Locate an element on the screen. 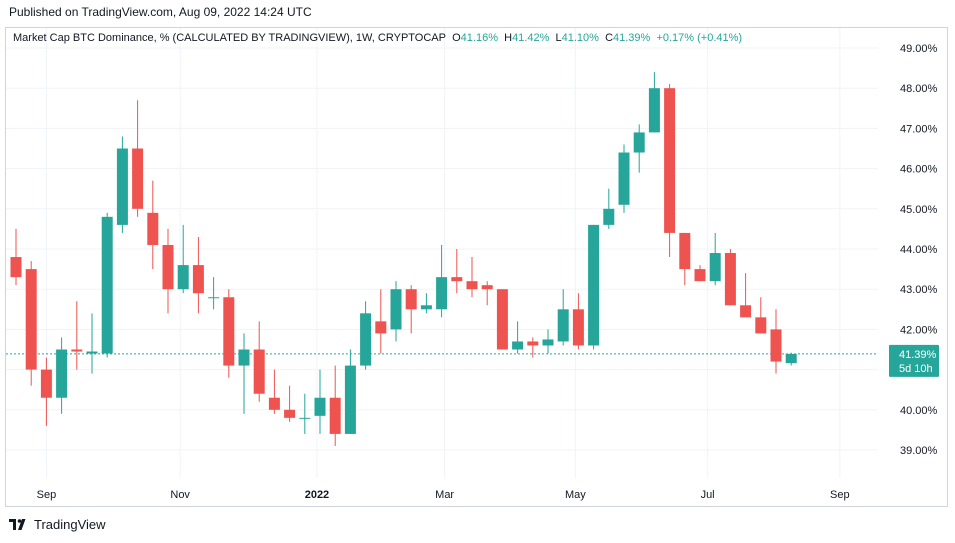 This screenshot has height=543, width=955. high-label: H is located at coordinates (508, 38).